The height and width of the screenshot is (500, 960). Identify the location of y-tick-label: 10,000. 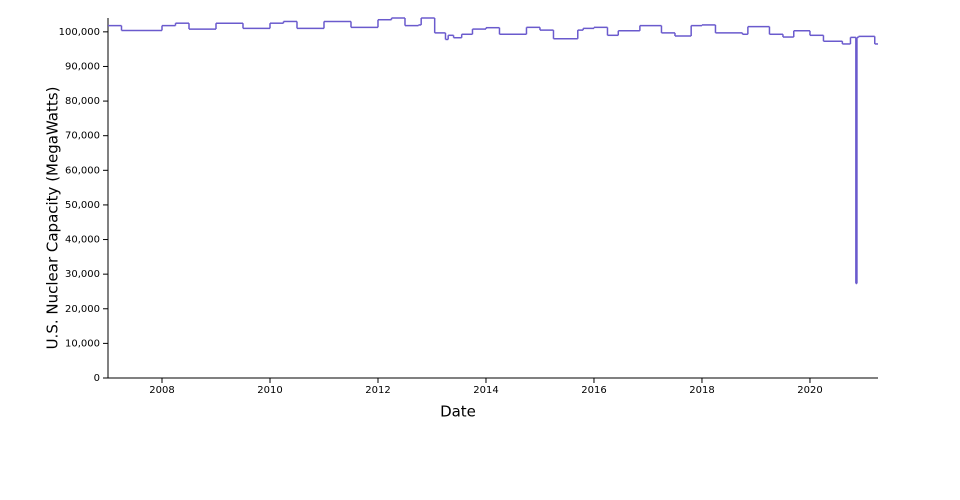
(82, 343).